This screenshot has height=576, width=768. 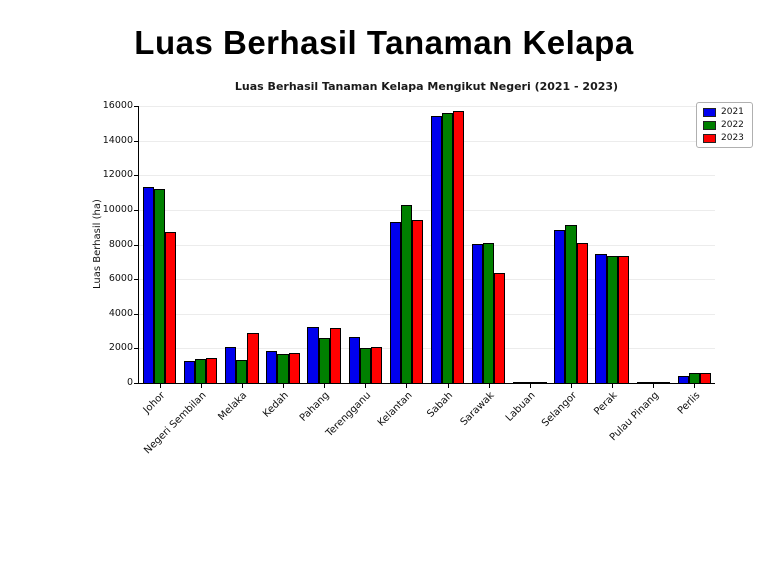 I want to click on bar-2021-labuan, so click(x=519, y=382).